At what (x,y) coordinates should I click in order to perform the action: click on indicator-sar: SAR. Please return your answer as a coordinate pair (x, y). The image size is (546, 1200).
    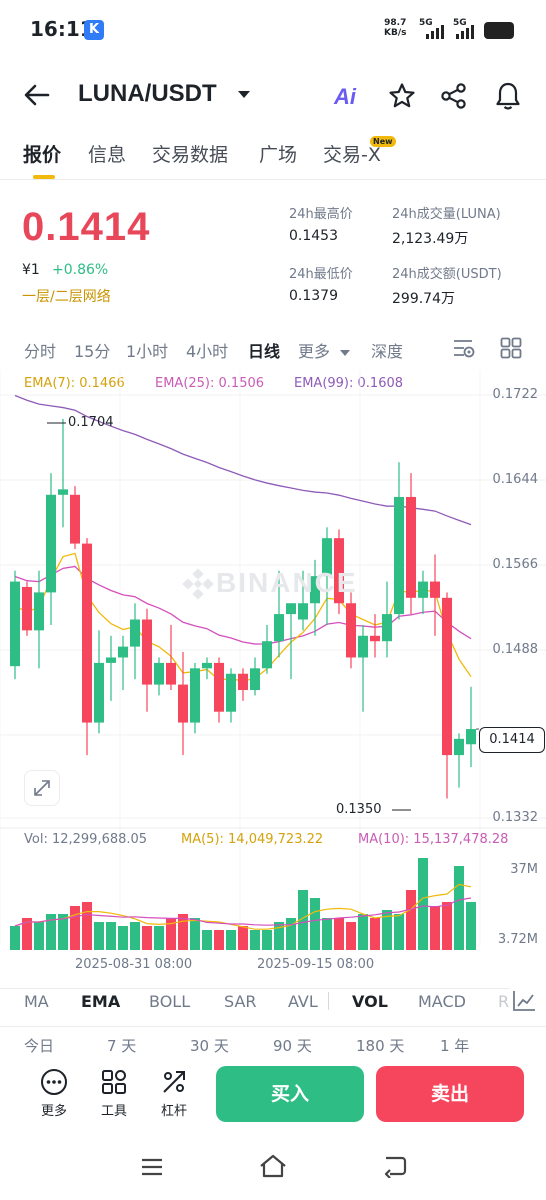
    Looking at the image, I should click on (240, 1001).